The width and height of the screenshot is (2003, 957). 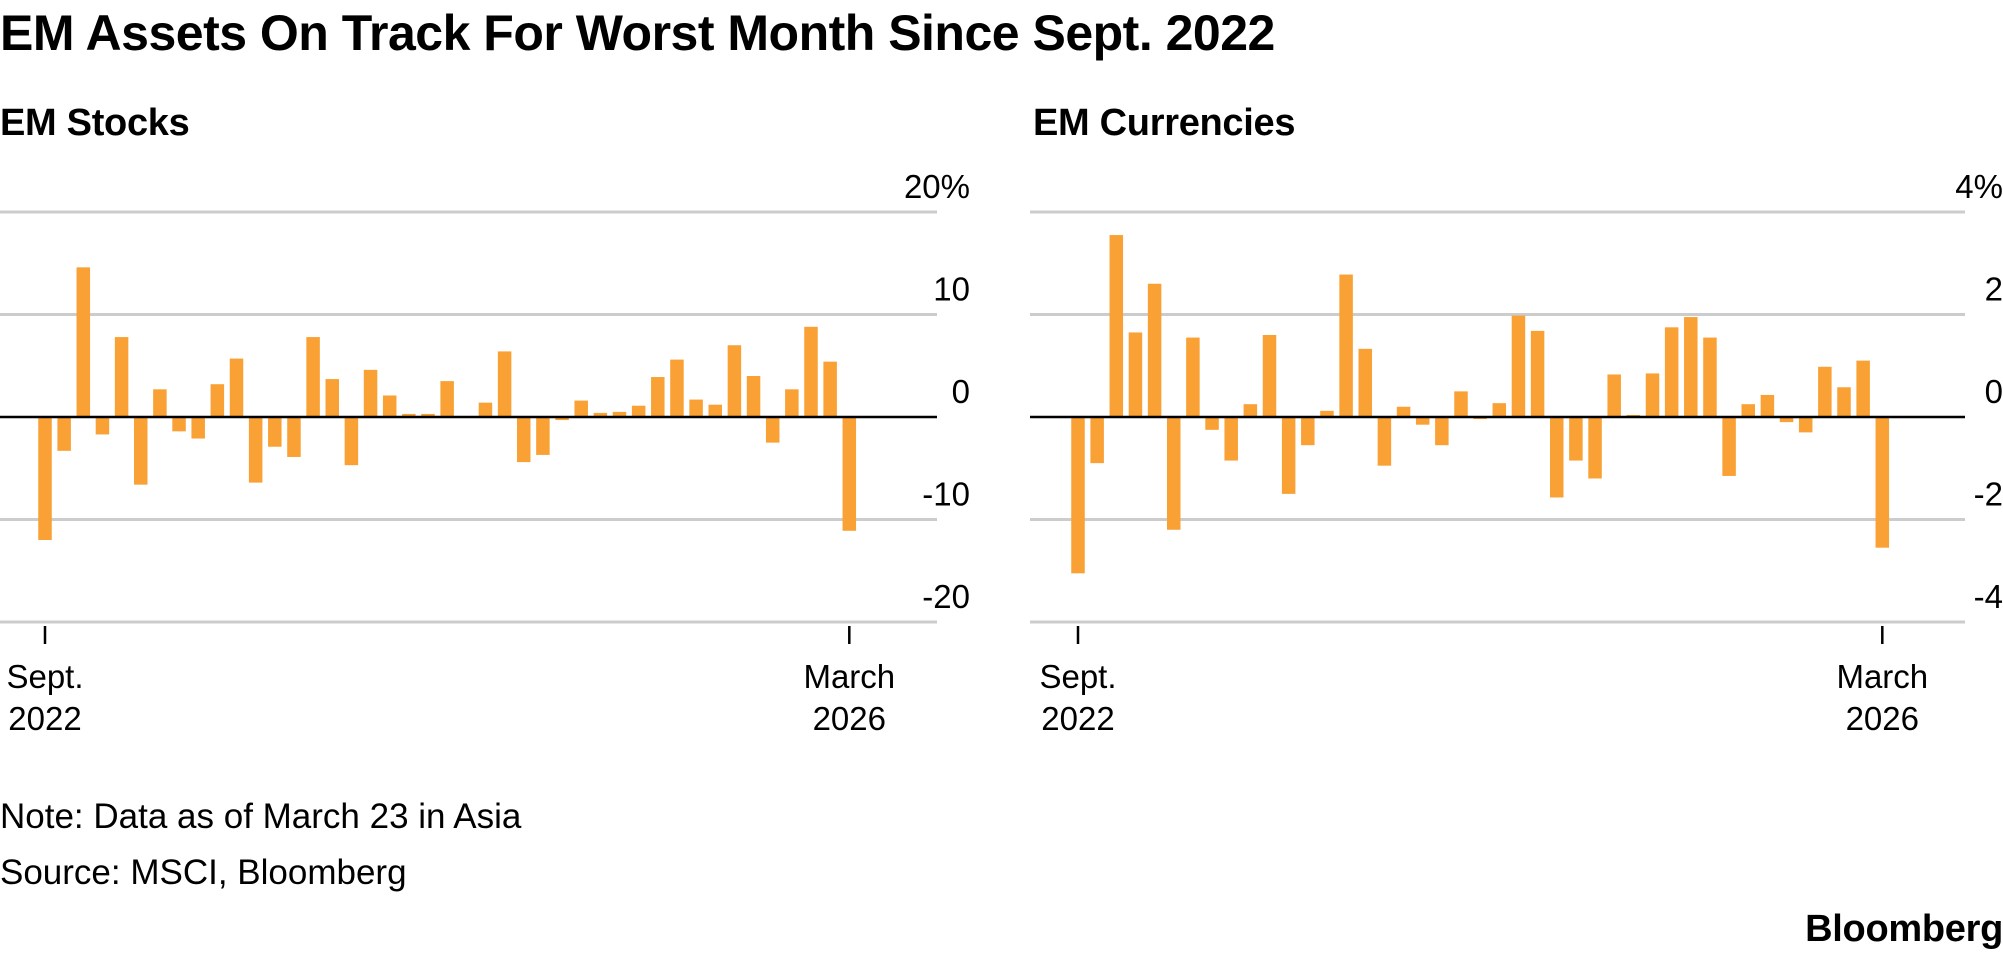 What do you see at coordinates (1077, 718) in the screenshot?
I see `currencies-x-tick-label: 2022` at bounding box center [1077, 718].